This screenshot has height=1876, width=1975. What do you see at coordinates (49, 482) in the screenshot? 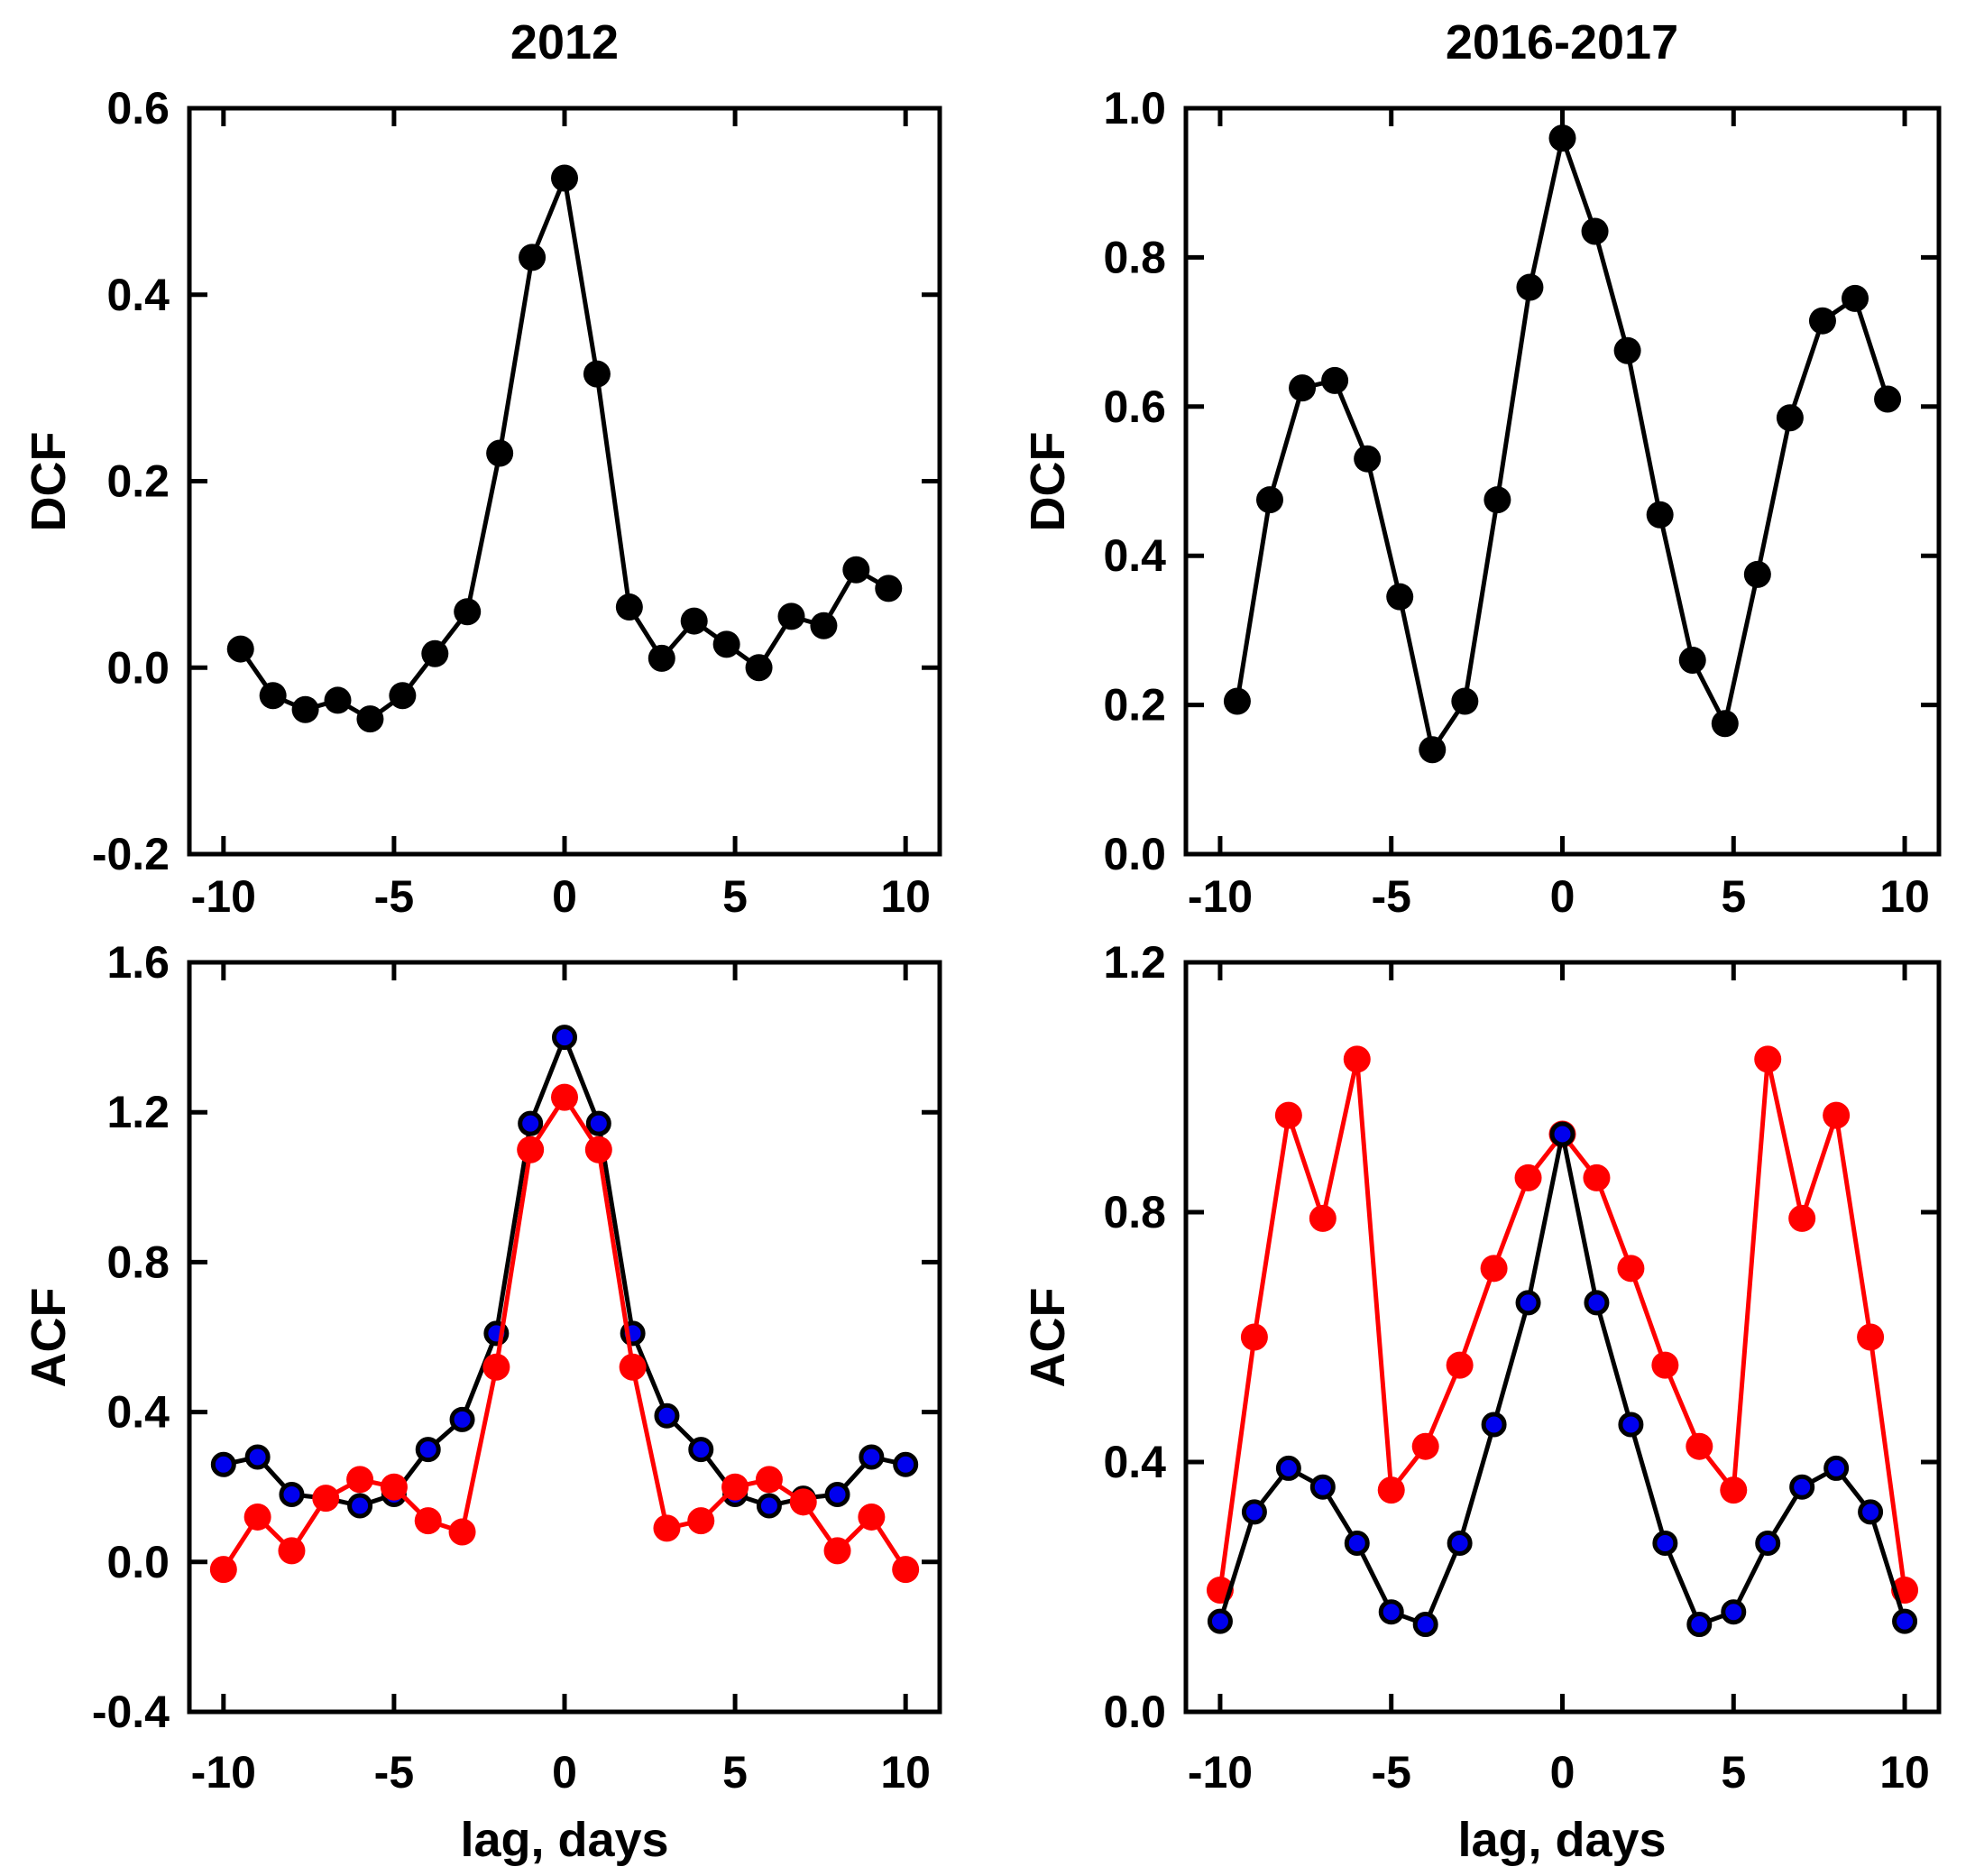
I see `y-axis-label-dcf-left: DCF` at bounding box center [49, 482].